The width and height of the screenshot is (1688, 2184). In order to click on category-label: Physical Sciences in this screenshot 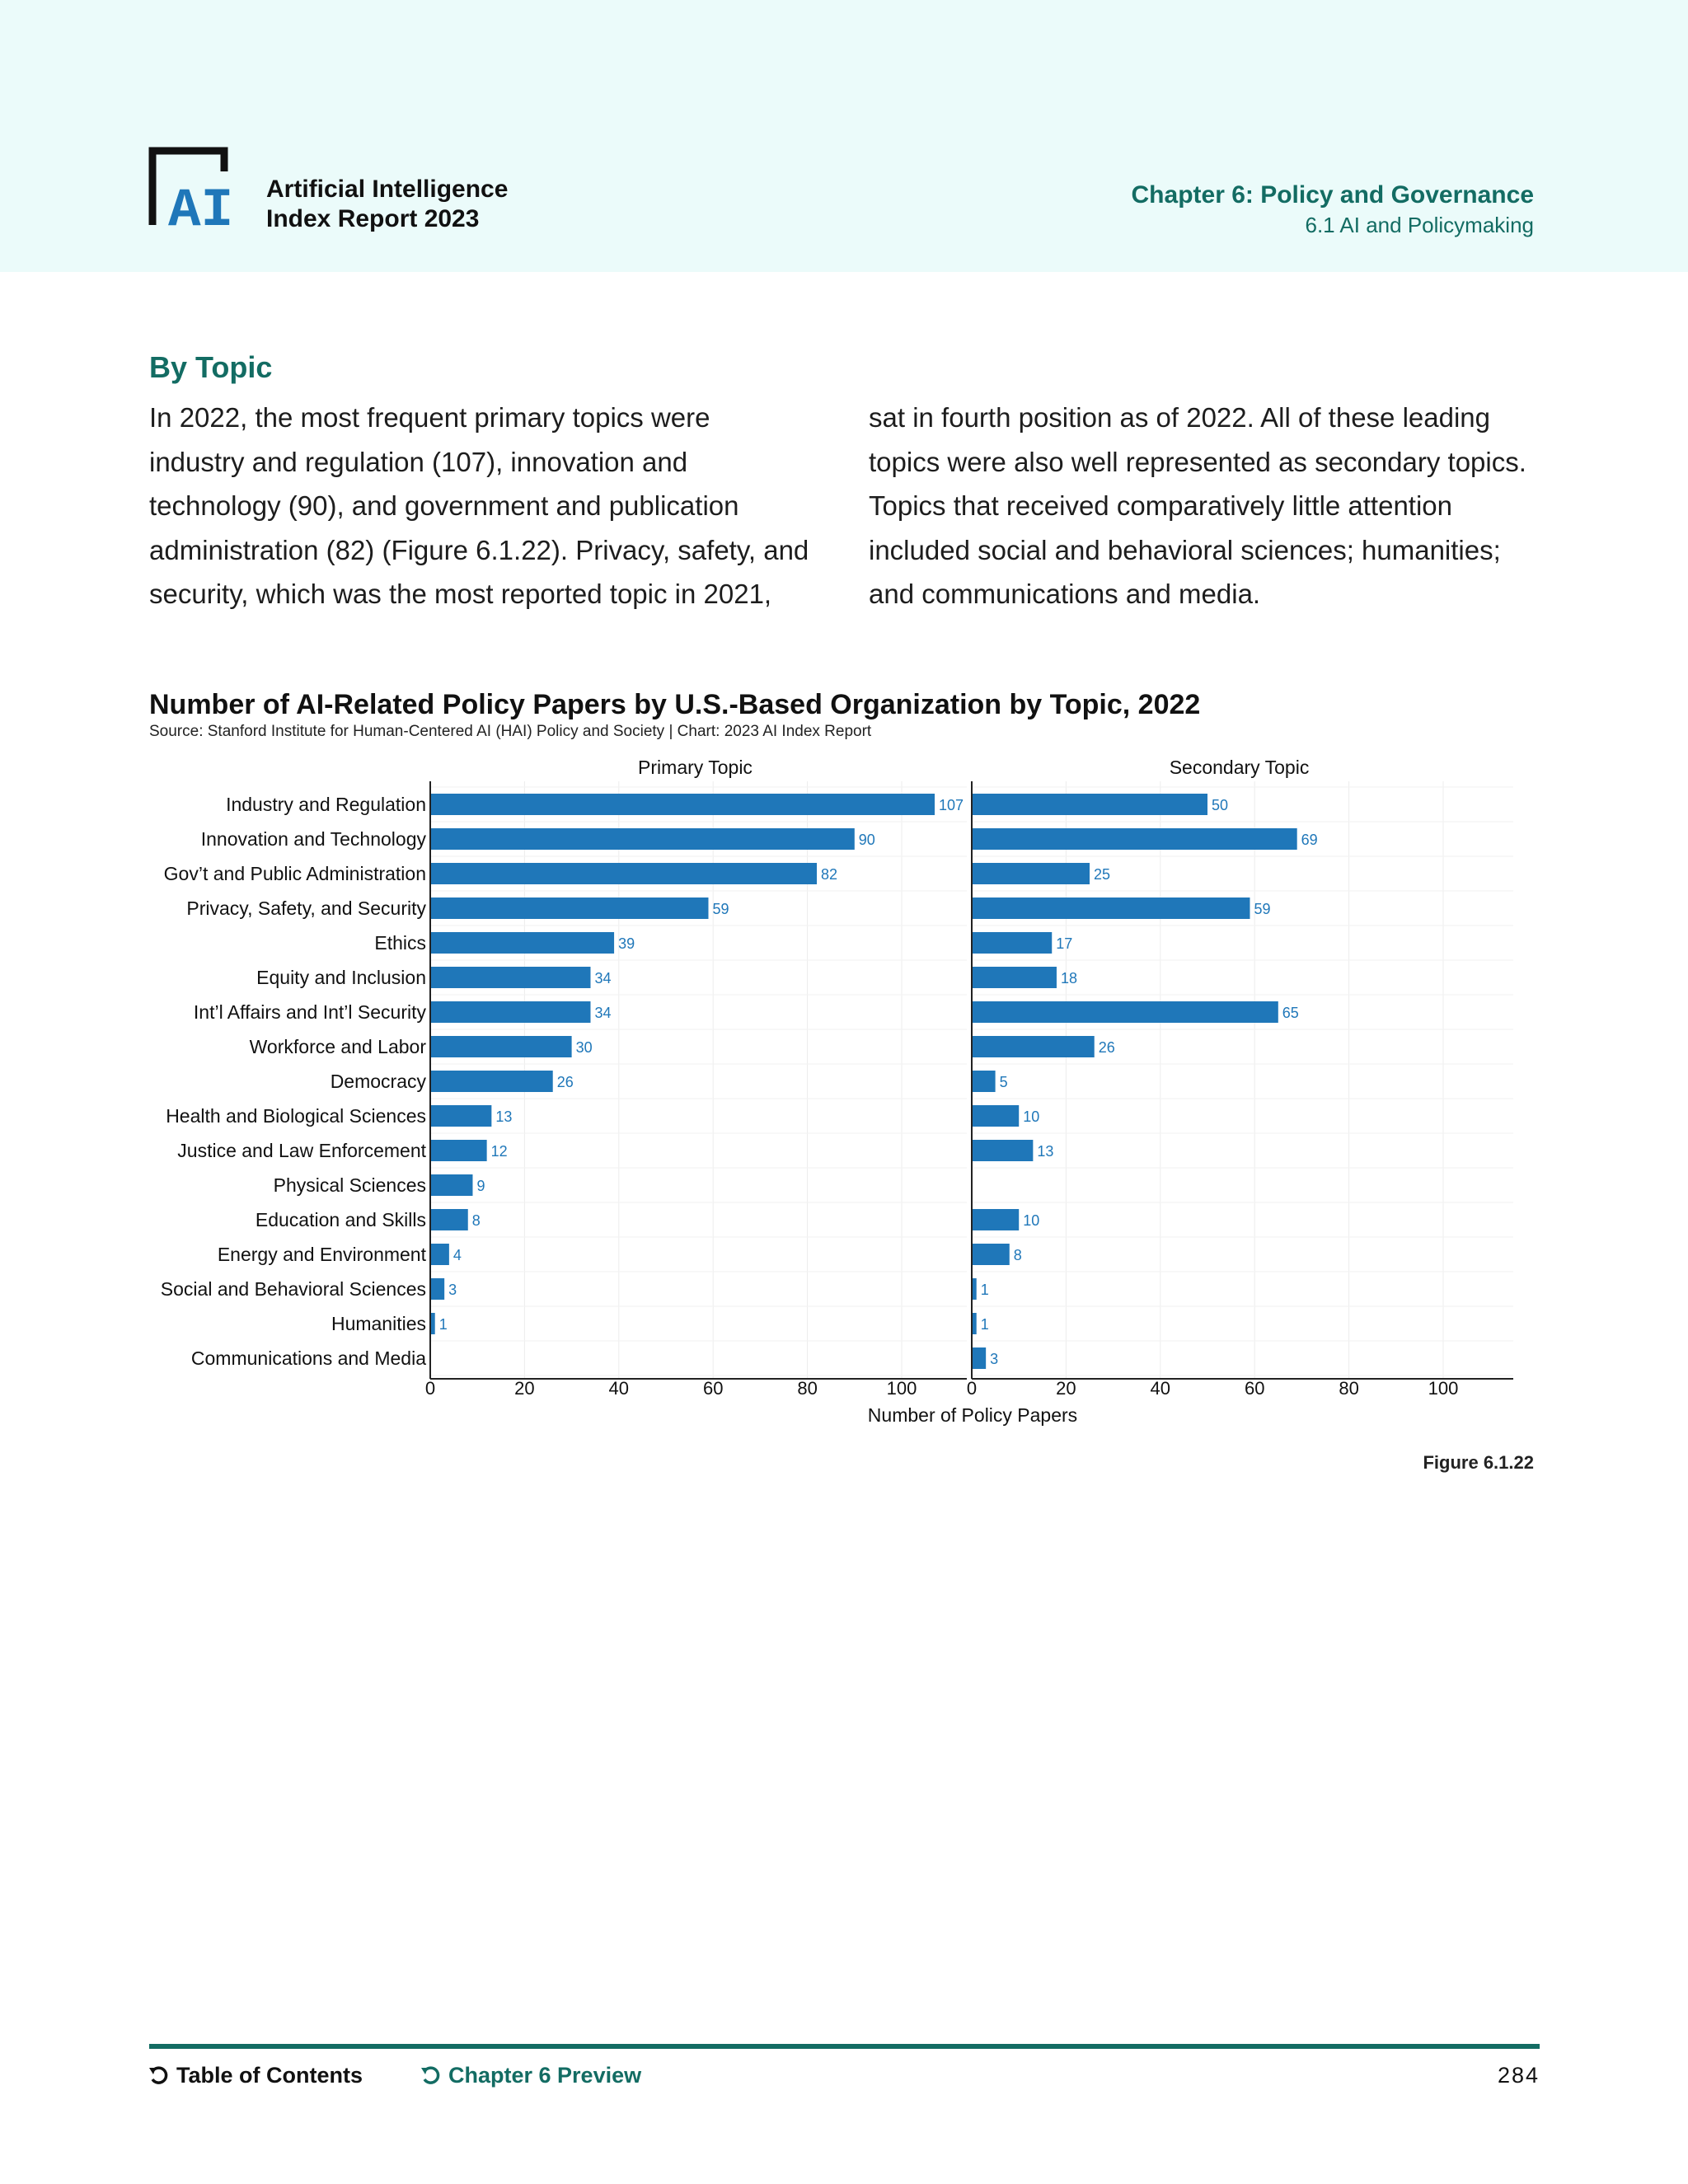, I will do `click(350, 1185)`.